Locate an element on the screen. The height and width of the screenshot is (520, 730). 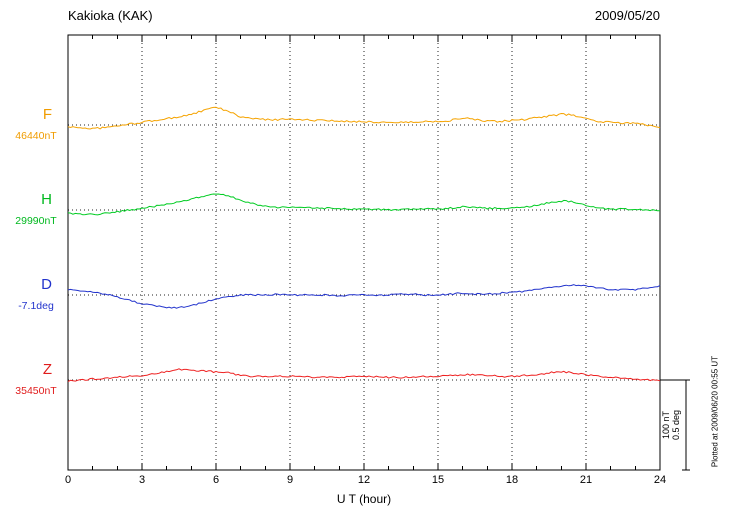
station-title: Kakioka (KAK) is located at coordinates (110, 15).